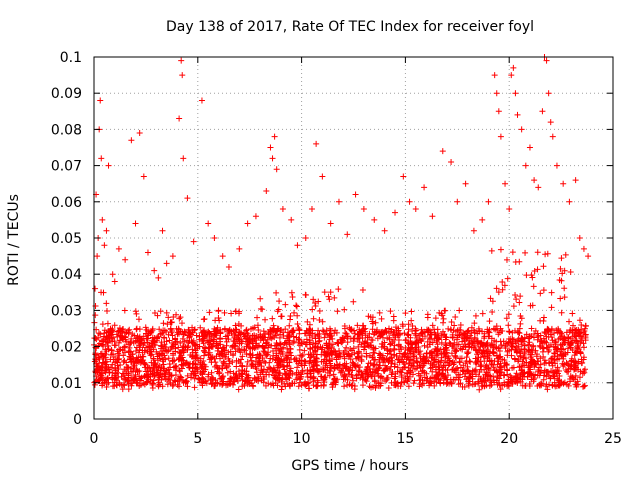 Image resolution: width=640 pixels, height=480 pixels. What do you see at coordinates (509, 439) in the screenshot?
I see `x-tick-label: 20` at bounding box center [509, 439].